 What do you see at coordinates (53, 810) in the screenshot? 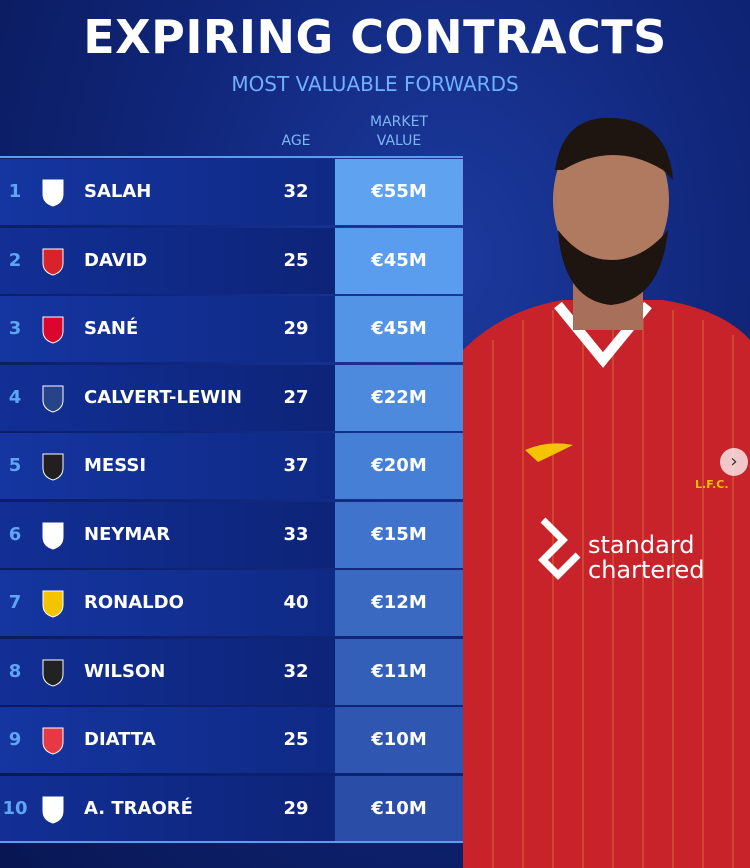
I see `fulham-crest-icon` at bounding box center [53, 810].